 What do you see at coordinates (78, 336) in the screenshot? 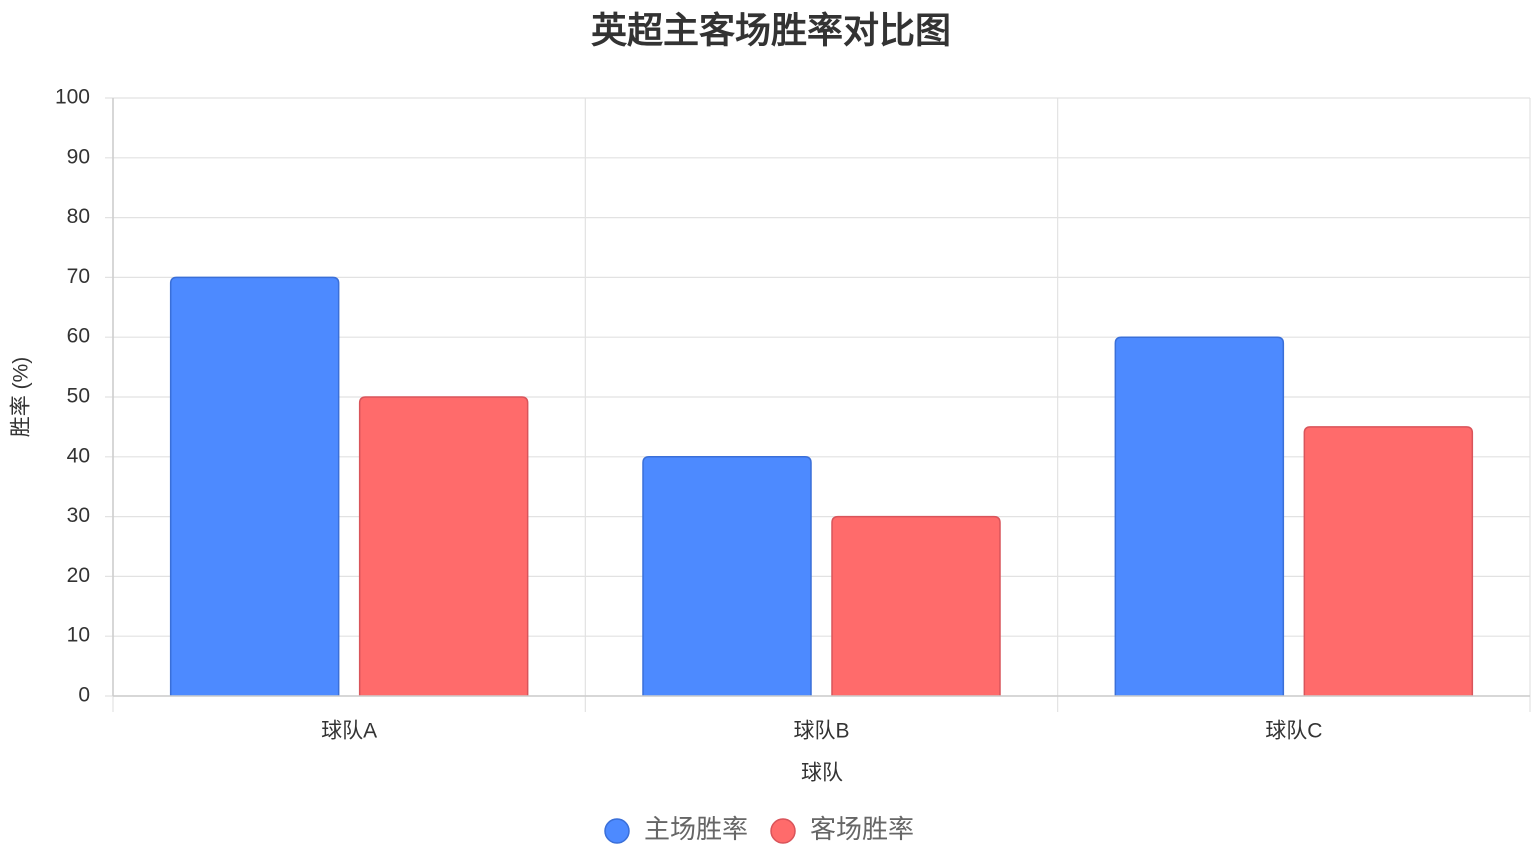
I see `y-tick-label: 60` at bounding box center [78, 336].